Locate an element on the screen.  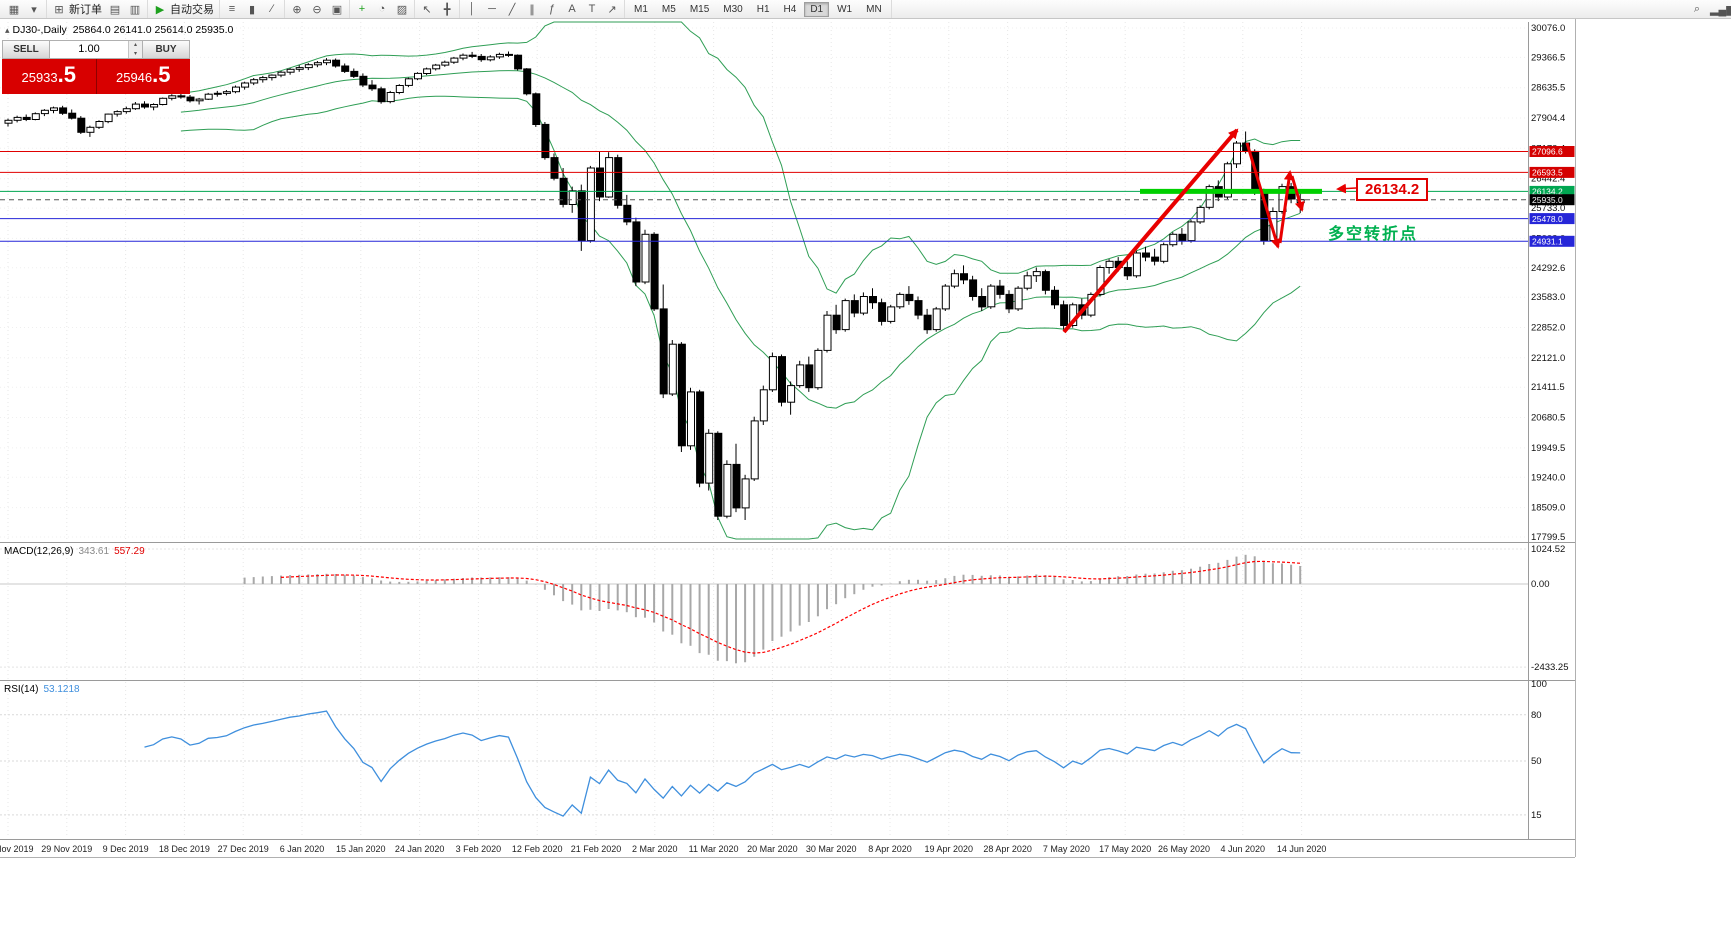
text-label-icon: T is located at coordinates (592, 9).